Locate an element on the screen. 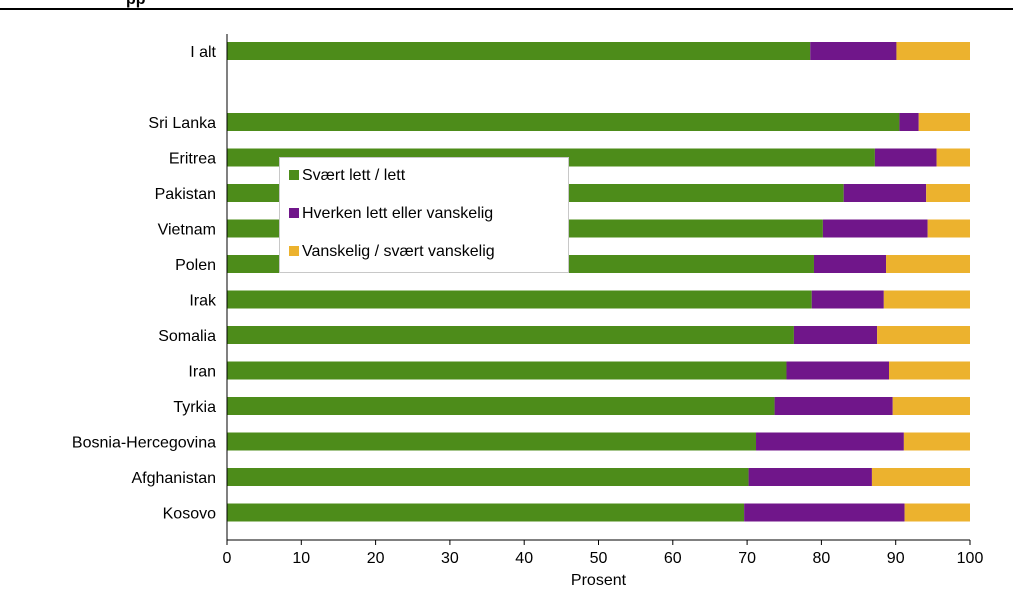 This screenshot has height=597, width=1013. legend-item-2: Vanskelig / svært vanskelig is located at coordinates (392, 252).